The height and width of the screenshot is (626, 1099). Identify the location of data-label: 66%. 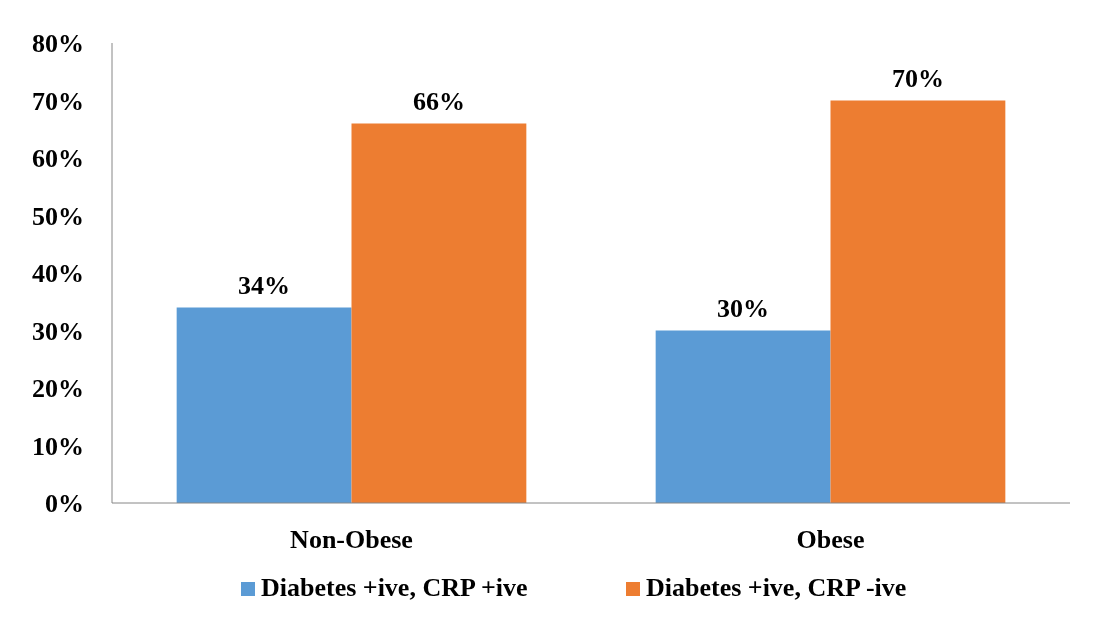
(438, 101).